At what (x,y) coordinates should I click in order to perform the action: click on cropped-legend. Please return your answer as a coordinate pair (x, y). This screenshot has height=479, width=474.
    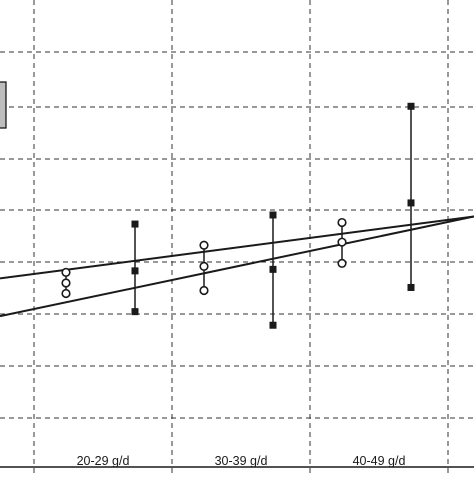
    Looking at the image, I should click on (3, 105).